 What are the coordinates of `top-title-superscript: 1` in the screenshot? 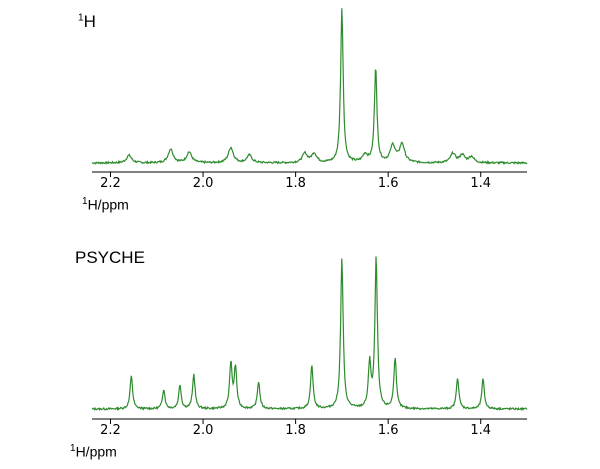 It's located at (81, 18).